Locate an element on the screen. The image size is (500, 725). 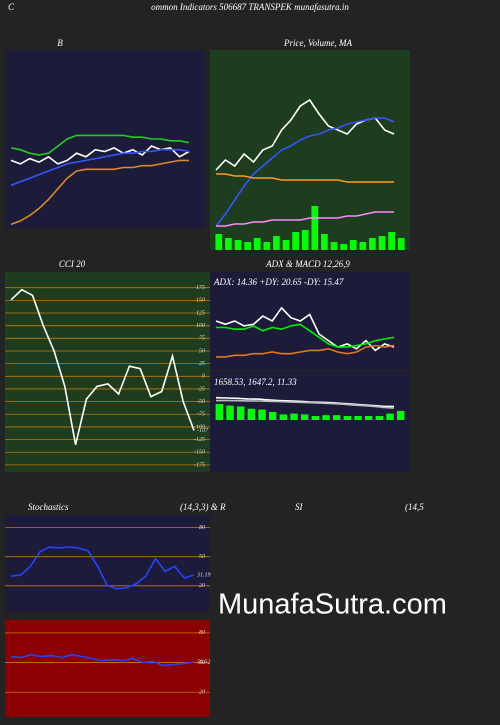
panel-title: Price, Volume, MA is located at coordinates (317, 43).